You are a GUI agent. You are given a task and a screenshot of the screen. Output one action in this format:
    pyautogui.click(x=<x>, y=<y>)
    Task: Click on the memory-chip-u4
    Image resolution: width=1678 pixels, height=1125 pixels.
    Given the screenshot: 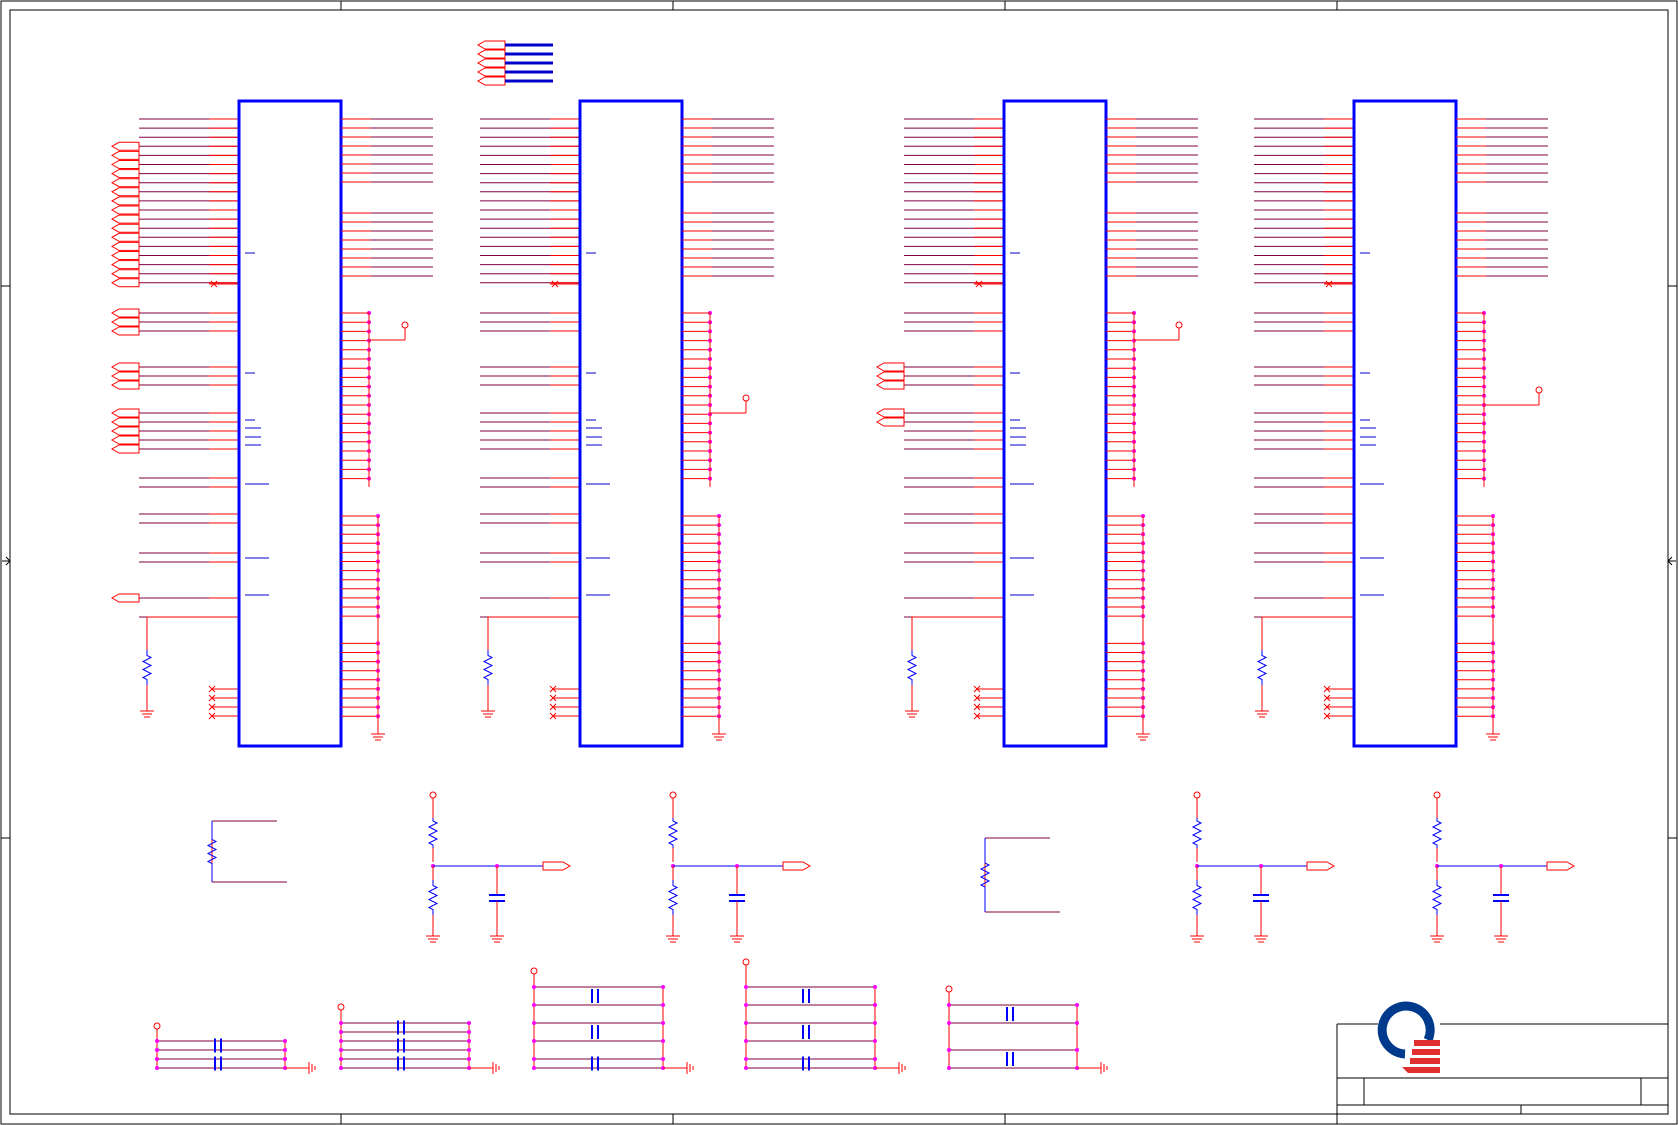 What is the action you would take?
    pyautogui.click(x=1401, y=423)
    